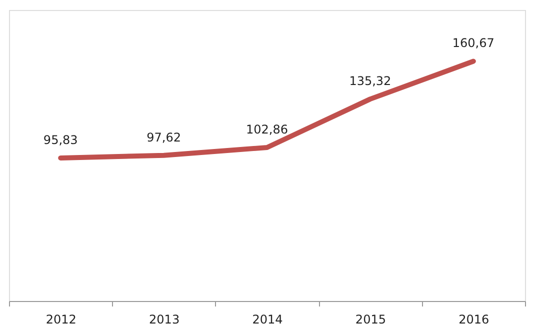 The width and height of the screenshot is (534, 333). Describe the element at coordinates (60, 139) in the screenshot. I see `data-label: 95,83` at that location.